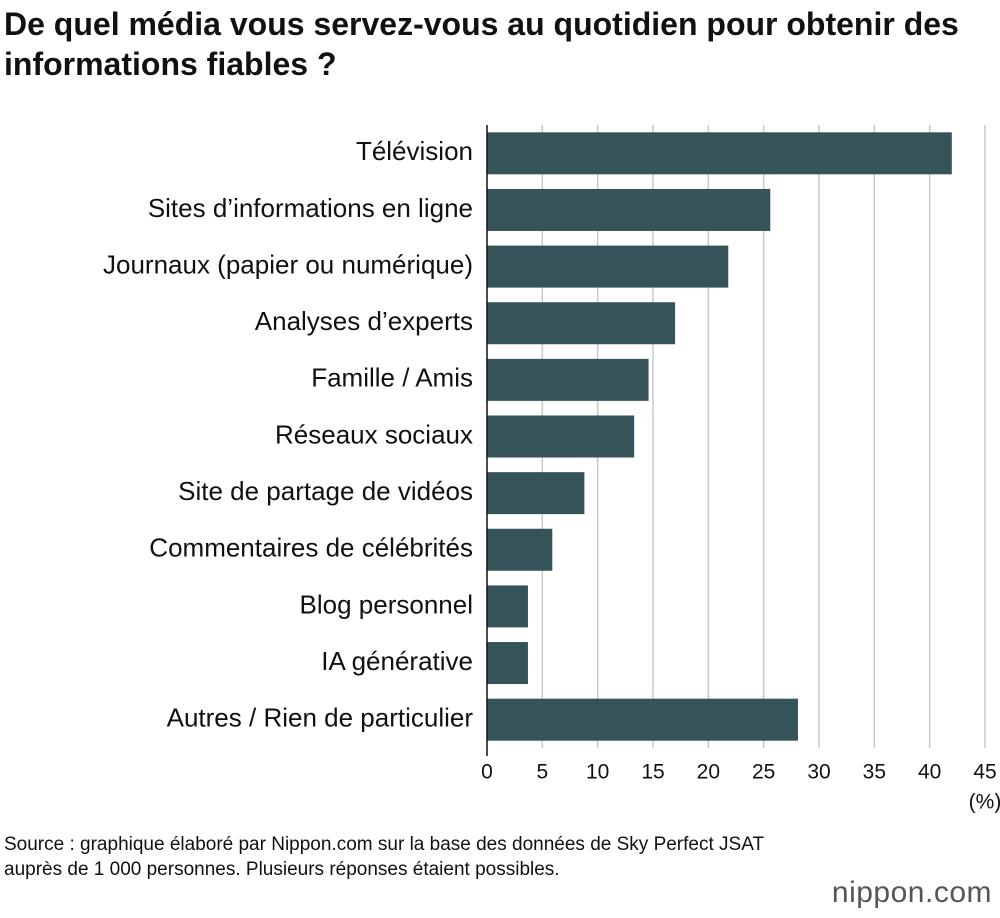 The width and height of the screenshot is (1000, 918). I want to click on x-tick-label: 45, so click(984, 772).